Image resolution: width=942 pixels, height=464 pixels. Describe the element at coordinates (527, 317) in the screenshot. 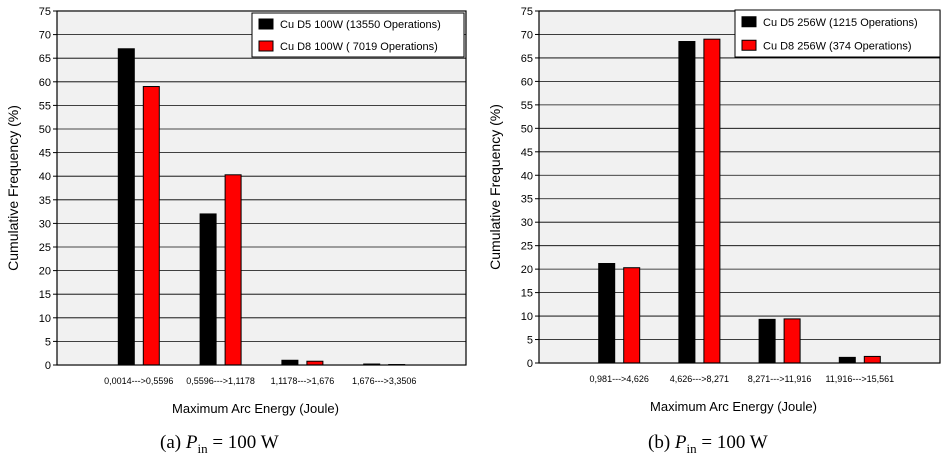

I see `chart-b-y-tick-label: 10` at that location.